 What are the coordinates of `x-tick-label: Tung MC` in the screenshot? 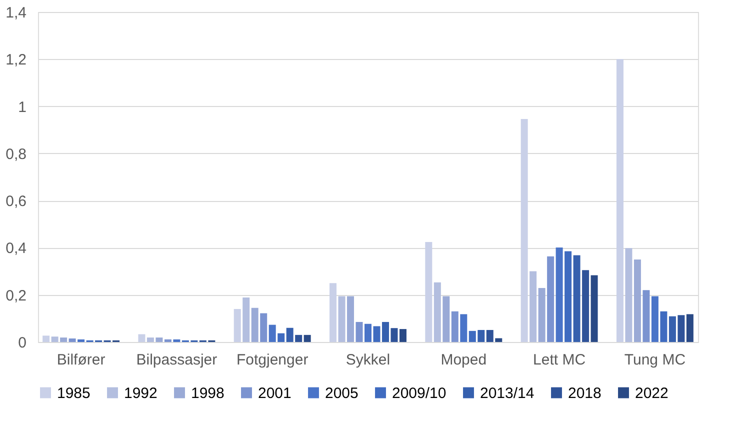 It's located at (655, 360).